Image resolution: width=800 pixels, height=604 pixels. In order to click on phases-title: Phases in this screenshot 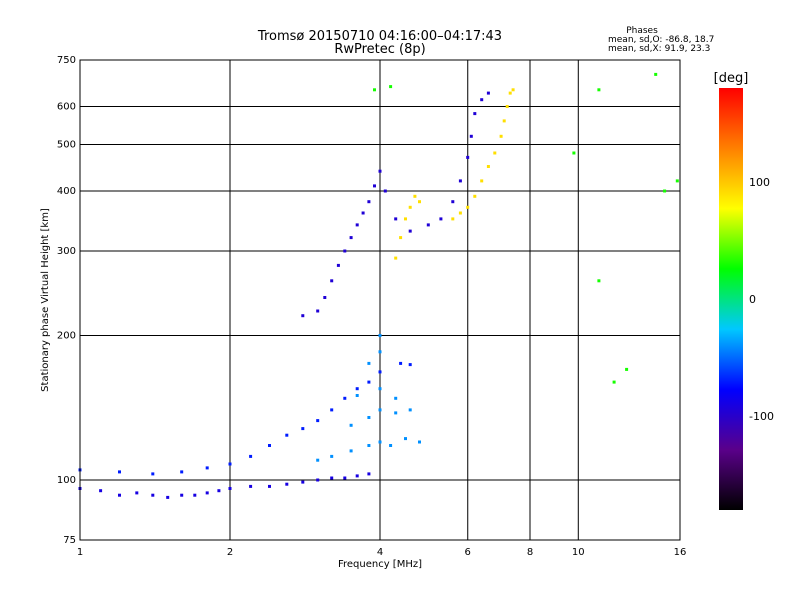, I will do `click(642, 31)`.